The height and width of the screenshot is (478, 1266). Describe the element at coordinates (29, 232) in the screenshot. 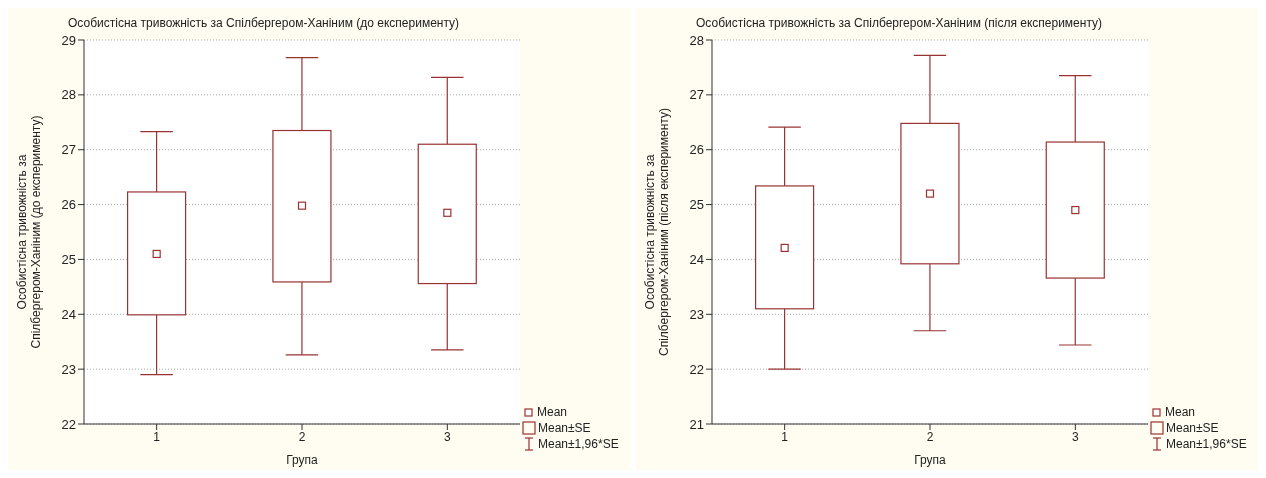

I see `y-axis-title: Особистісна тривожність за Спілбергером-Ханіним (до експерименту)` at that location.